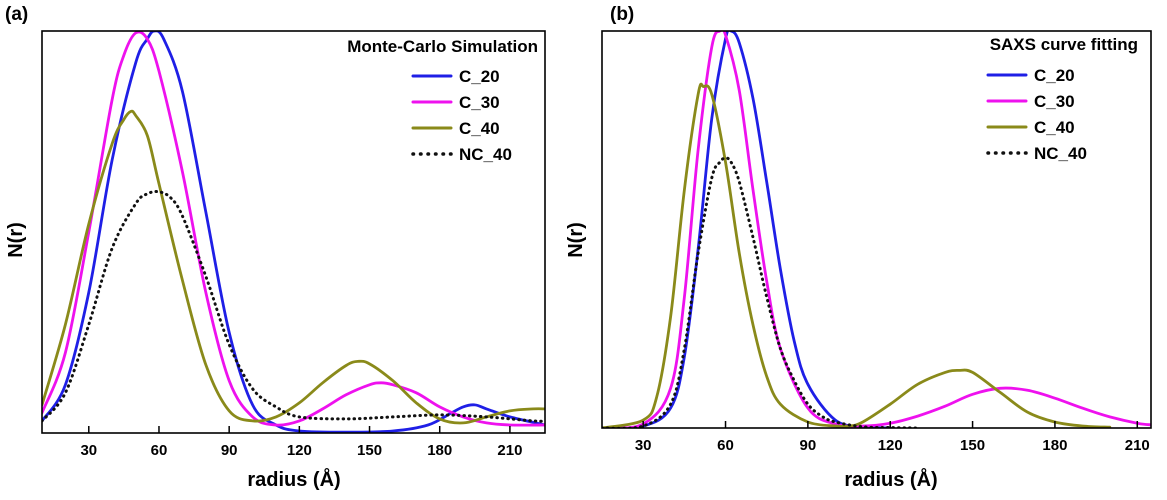  I want to click on panel-label-b: (b), so click(622, 14).